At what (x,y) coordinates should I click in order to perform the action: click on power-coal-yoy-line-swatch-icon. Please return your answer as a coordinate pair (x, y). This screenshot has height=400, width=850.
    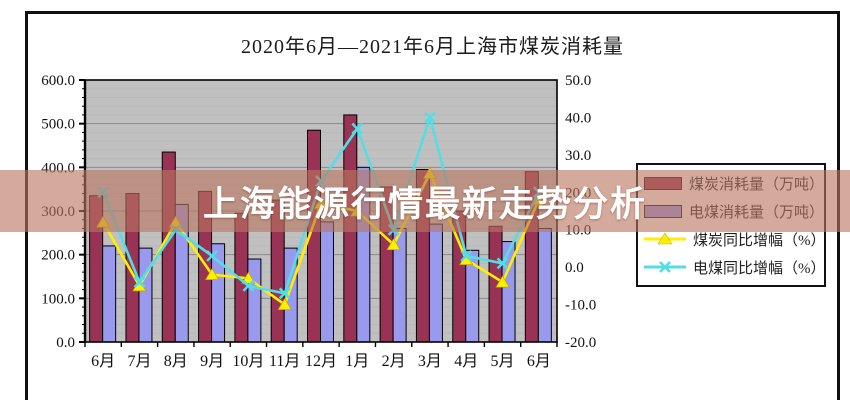
    Looking at the image, I should click on (665, 267).